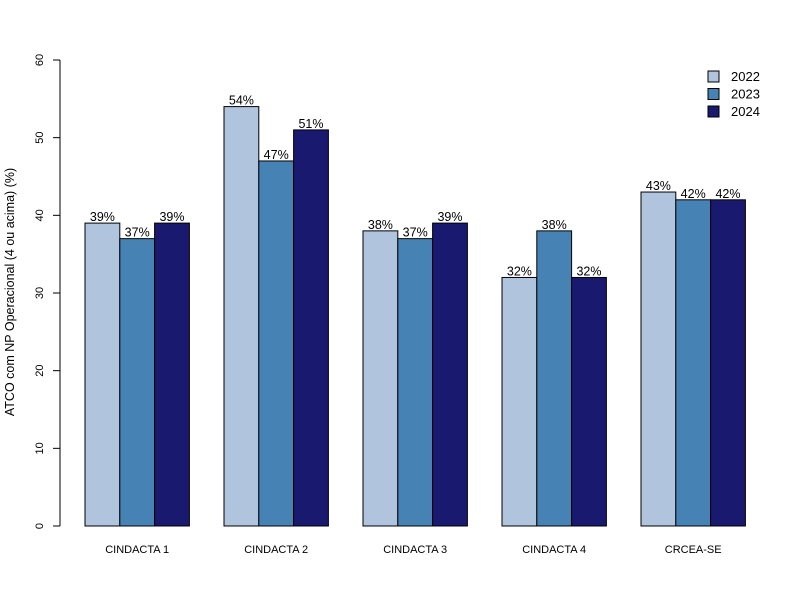  I want to click on category-label: CINDACTA 3, so click(415, 550).